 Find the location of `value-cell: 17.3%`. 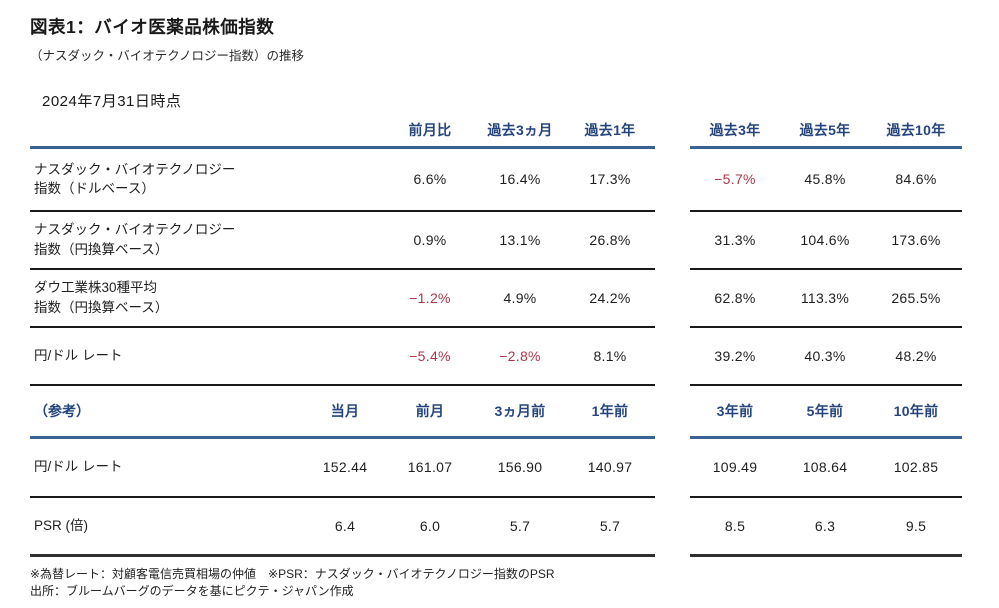

value-cell: 17.3% is located at coordinates (610, 179).